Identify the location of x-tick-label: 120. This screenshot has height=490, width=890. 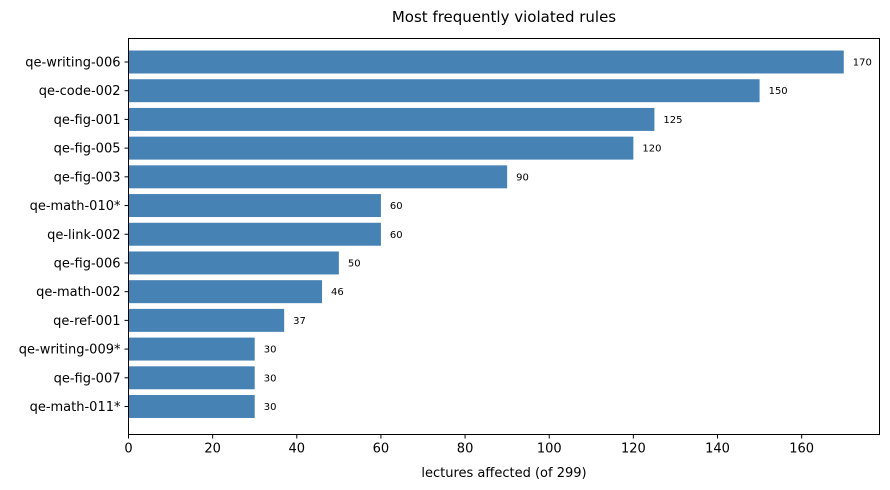
(633, 449).